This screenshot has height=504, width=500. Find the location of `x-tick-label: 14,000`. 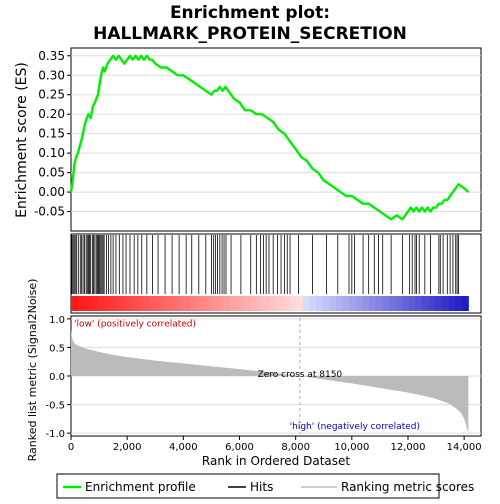

x-tick-label: 14,000 is located at coordinates (464, 447).